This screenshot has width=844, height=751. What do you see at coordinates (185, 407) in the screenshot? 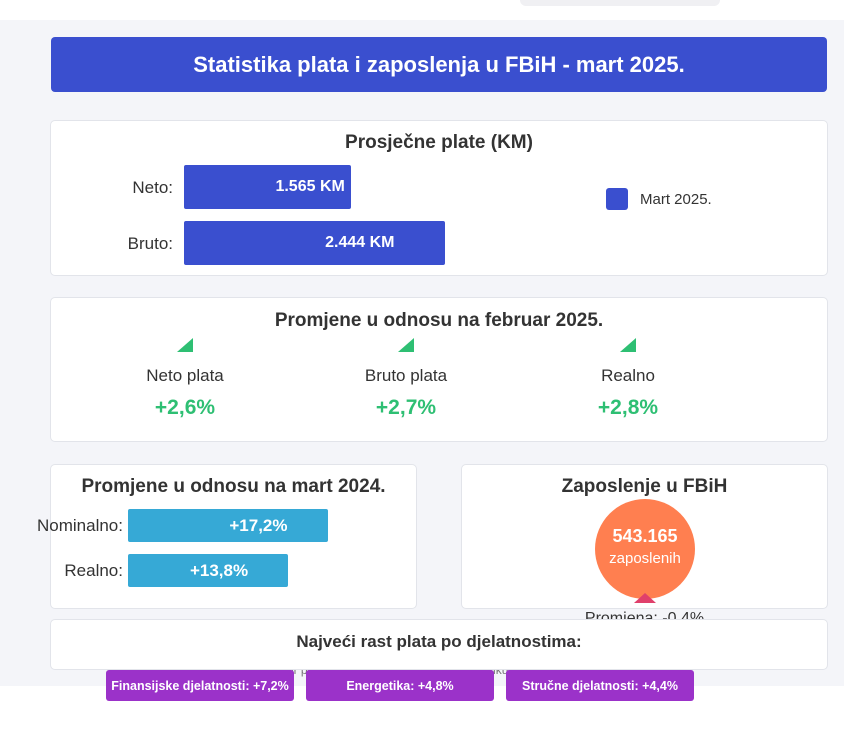
I see `change-value: +2,6%` at bounding box center [185, 407].